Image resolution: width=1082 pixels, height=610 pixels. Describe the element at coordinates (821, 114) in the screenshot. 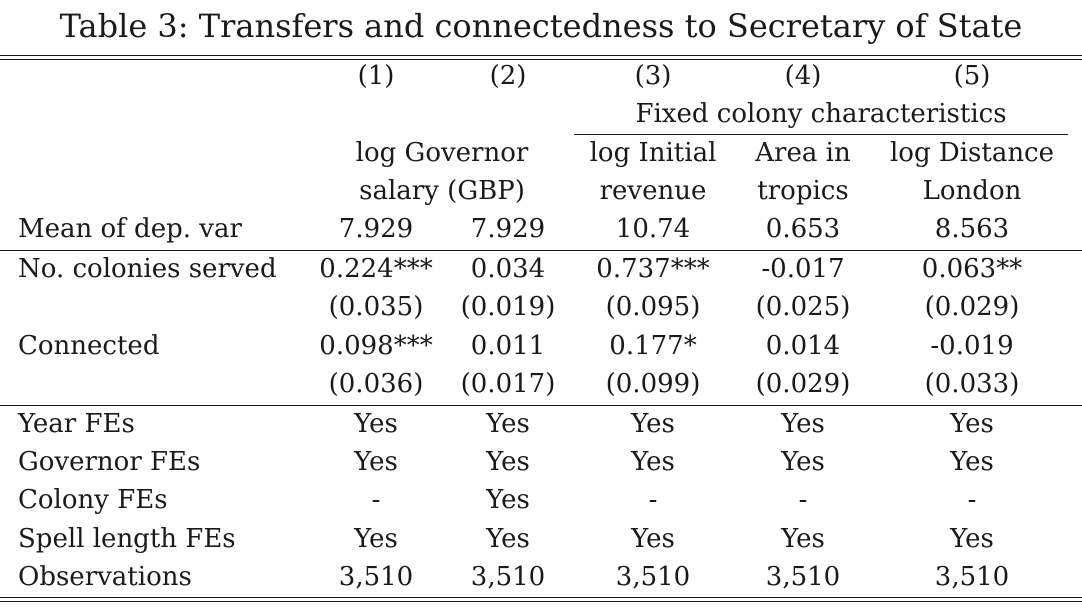

I see `group-header: Fixed colony characteristics` at that location.